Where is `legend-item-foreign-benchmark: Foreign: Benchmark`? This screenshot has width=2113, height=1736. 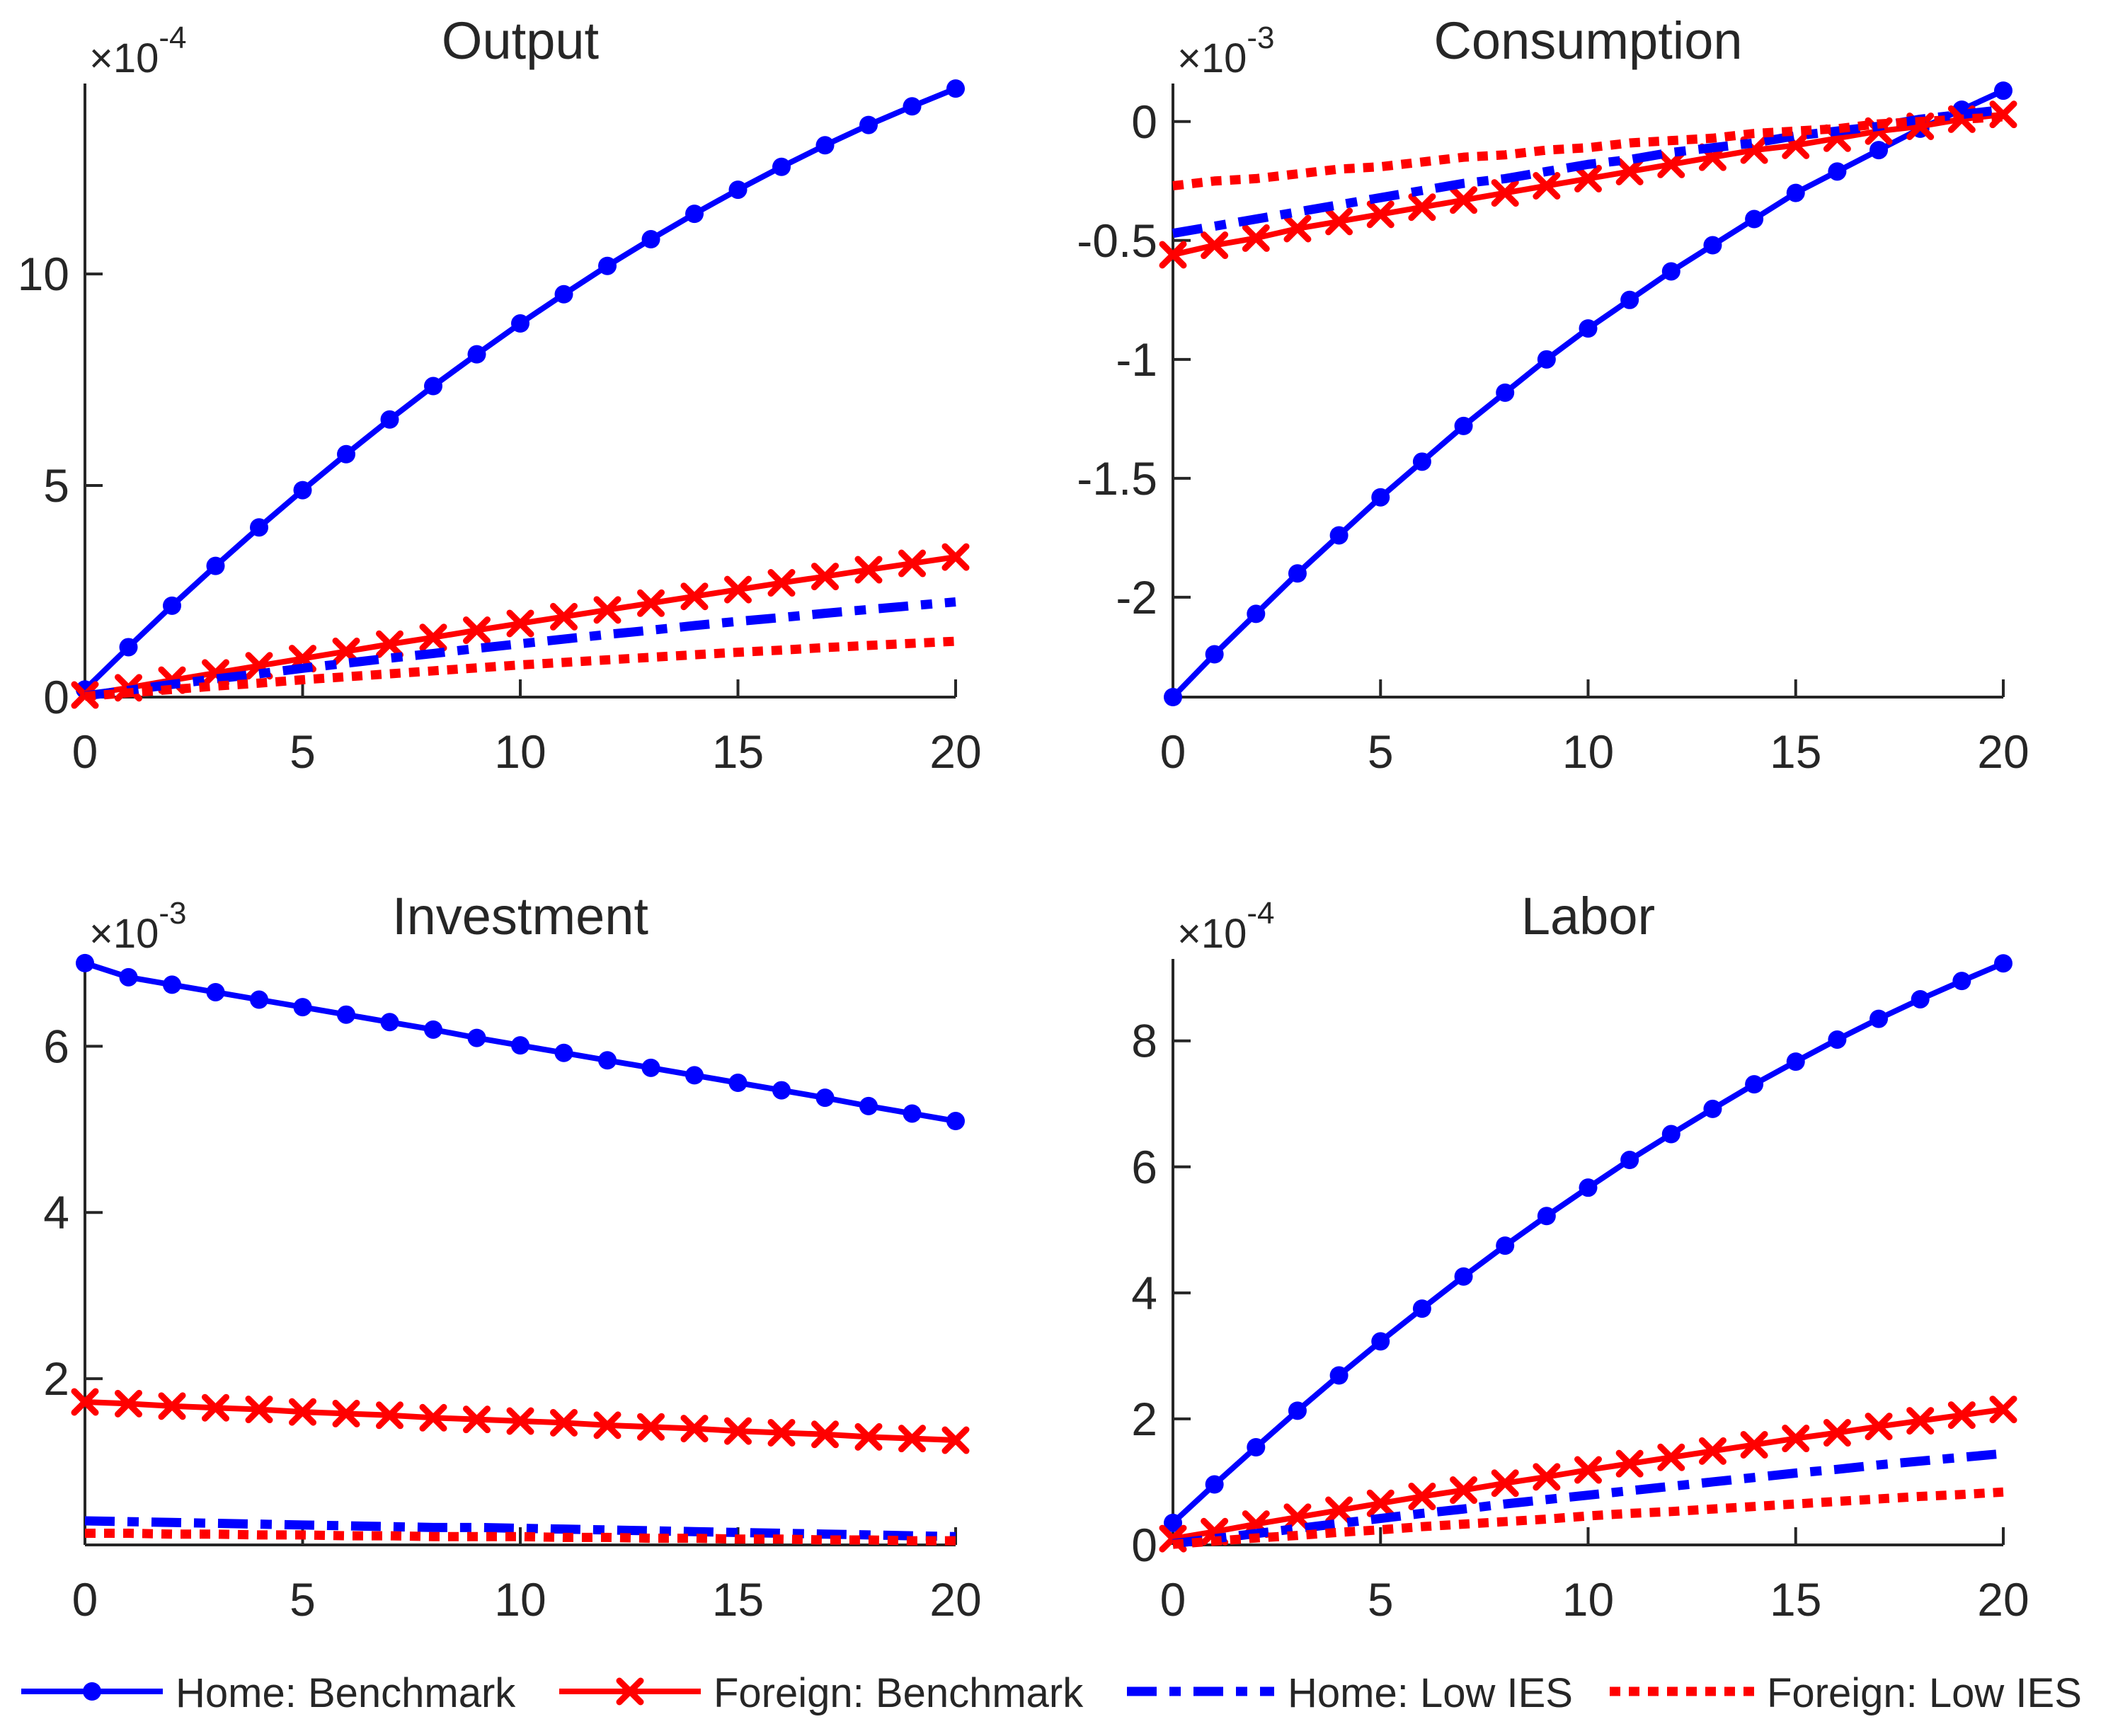 legend-item-foreign-benchmark: Foreign: Benchmark is located at coordinates (822, 1693).